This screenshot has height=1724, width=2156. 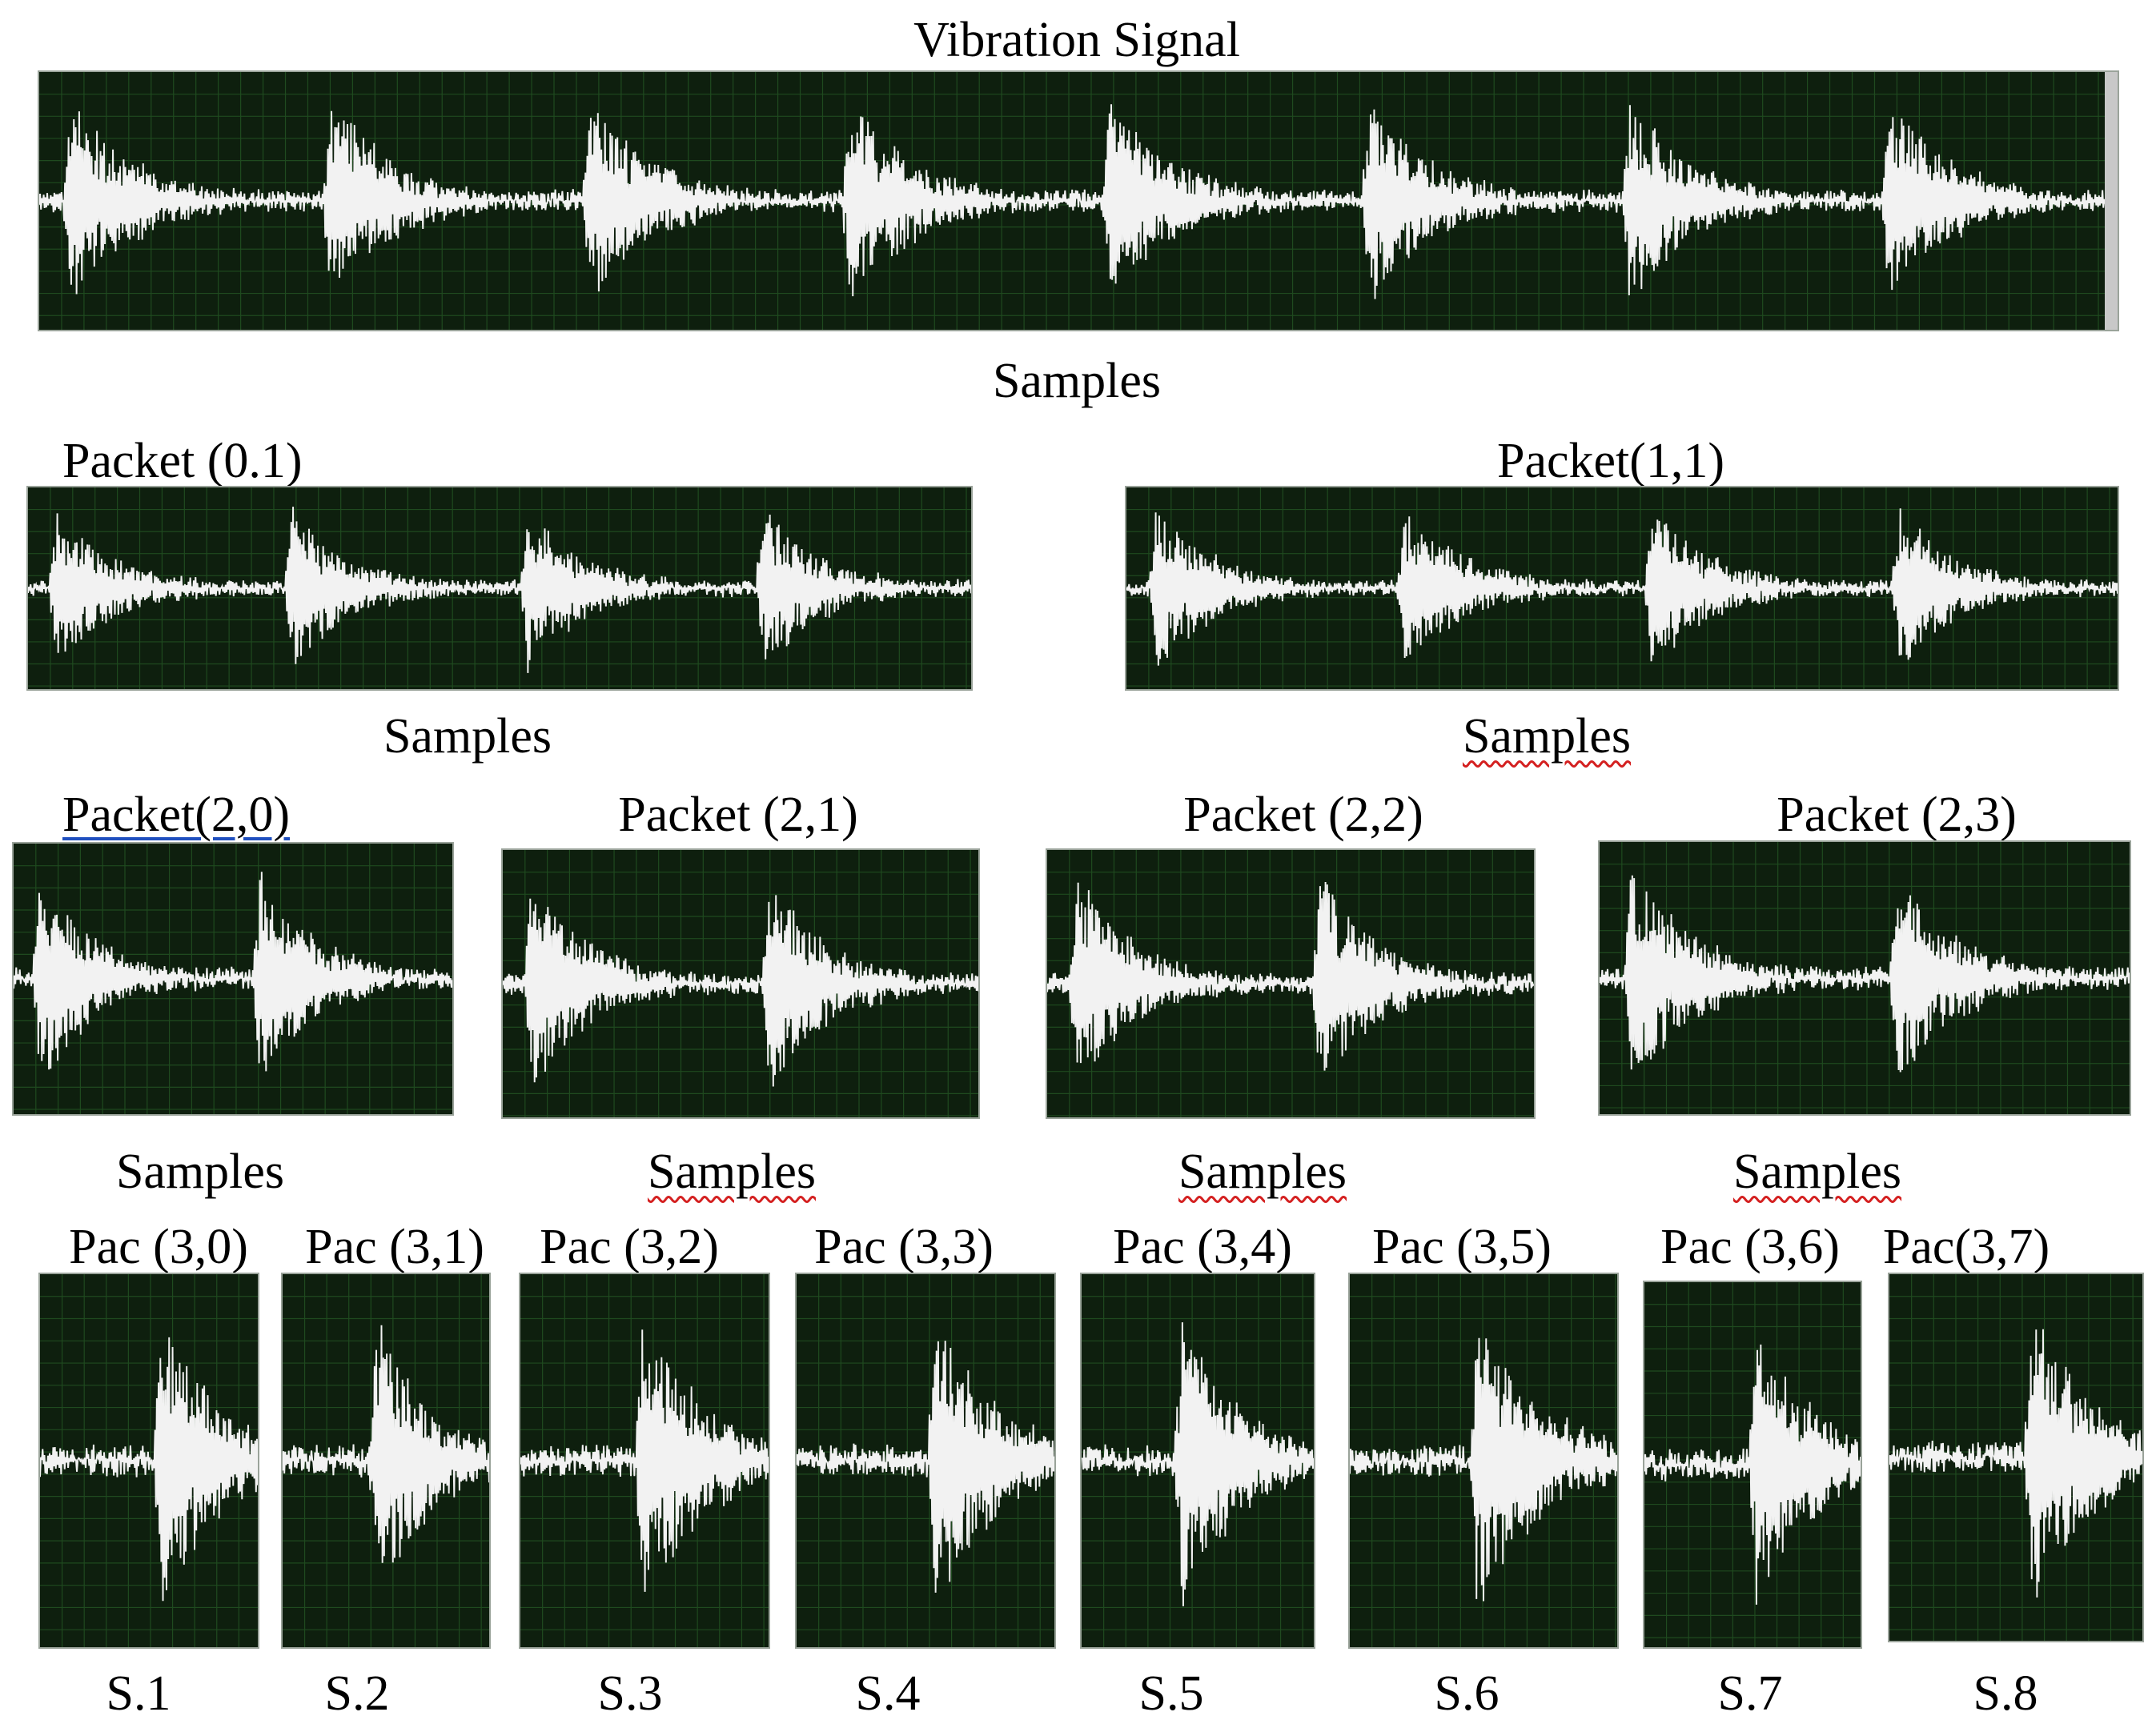 I want to click on pac-3-0-waveform, so click(x=149, y=1460).